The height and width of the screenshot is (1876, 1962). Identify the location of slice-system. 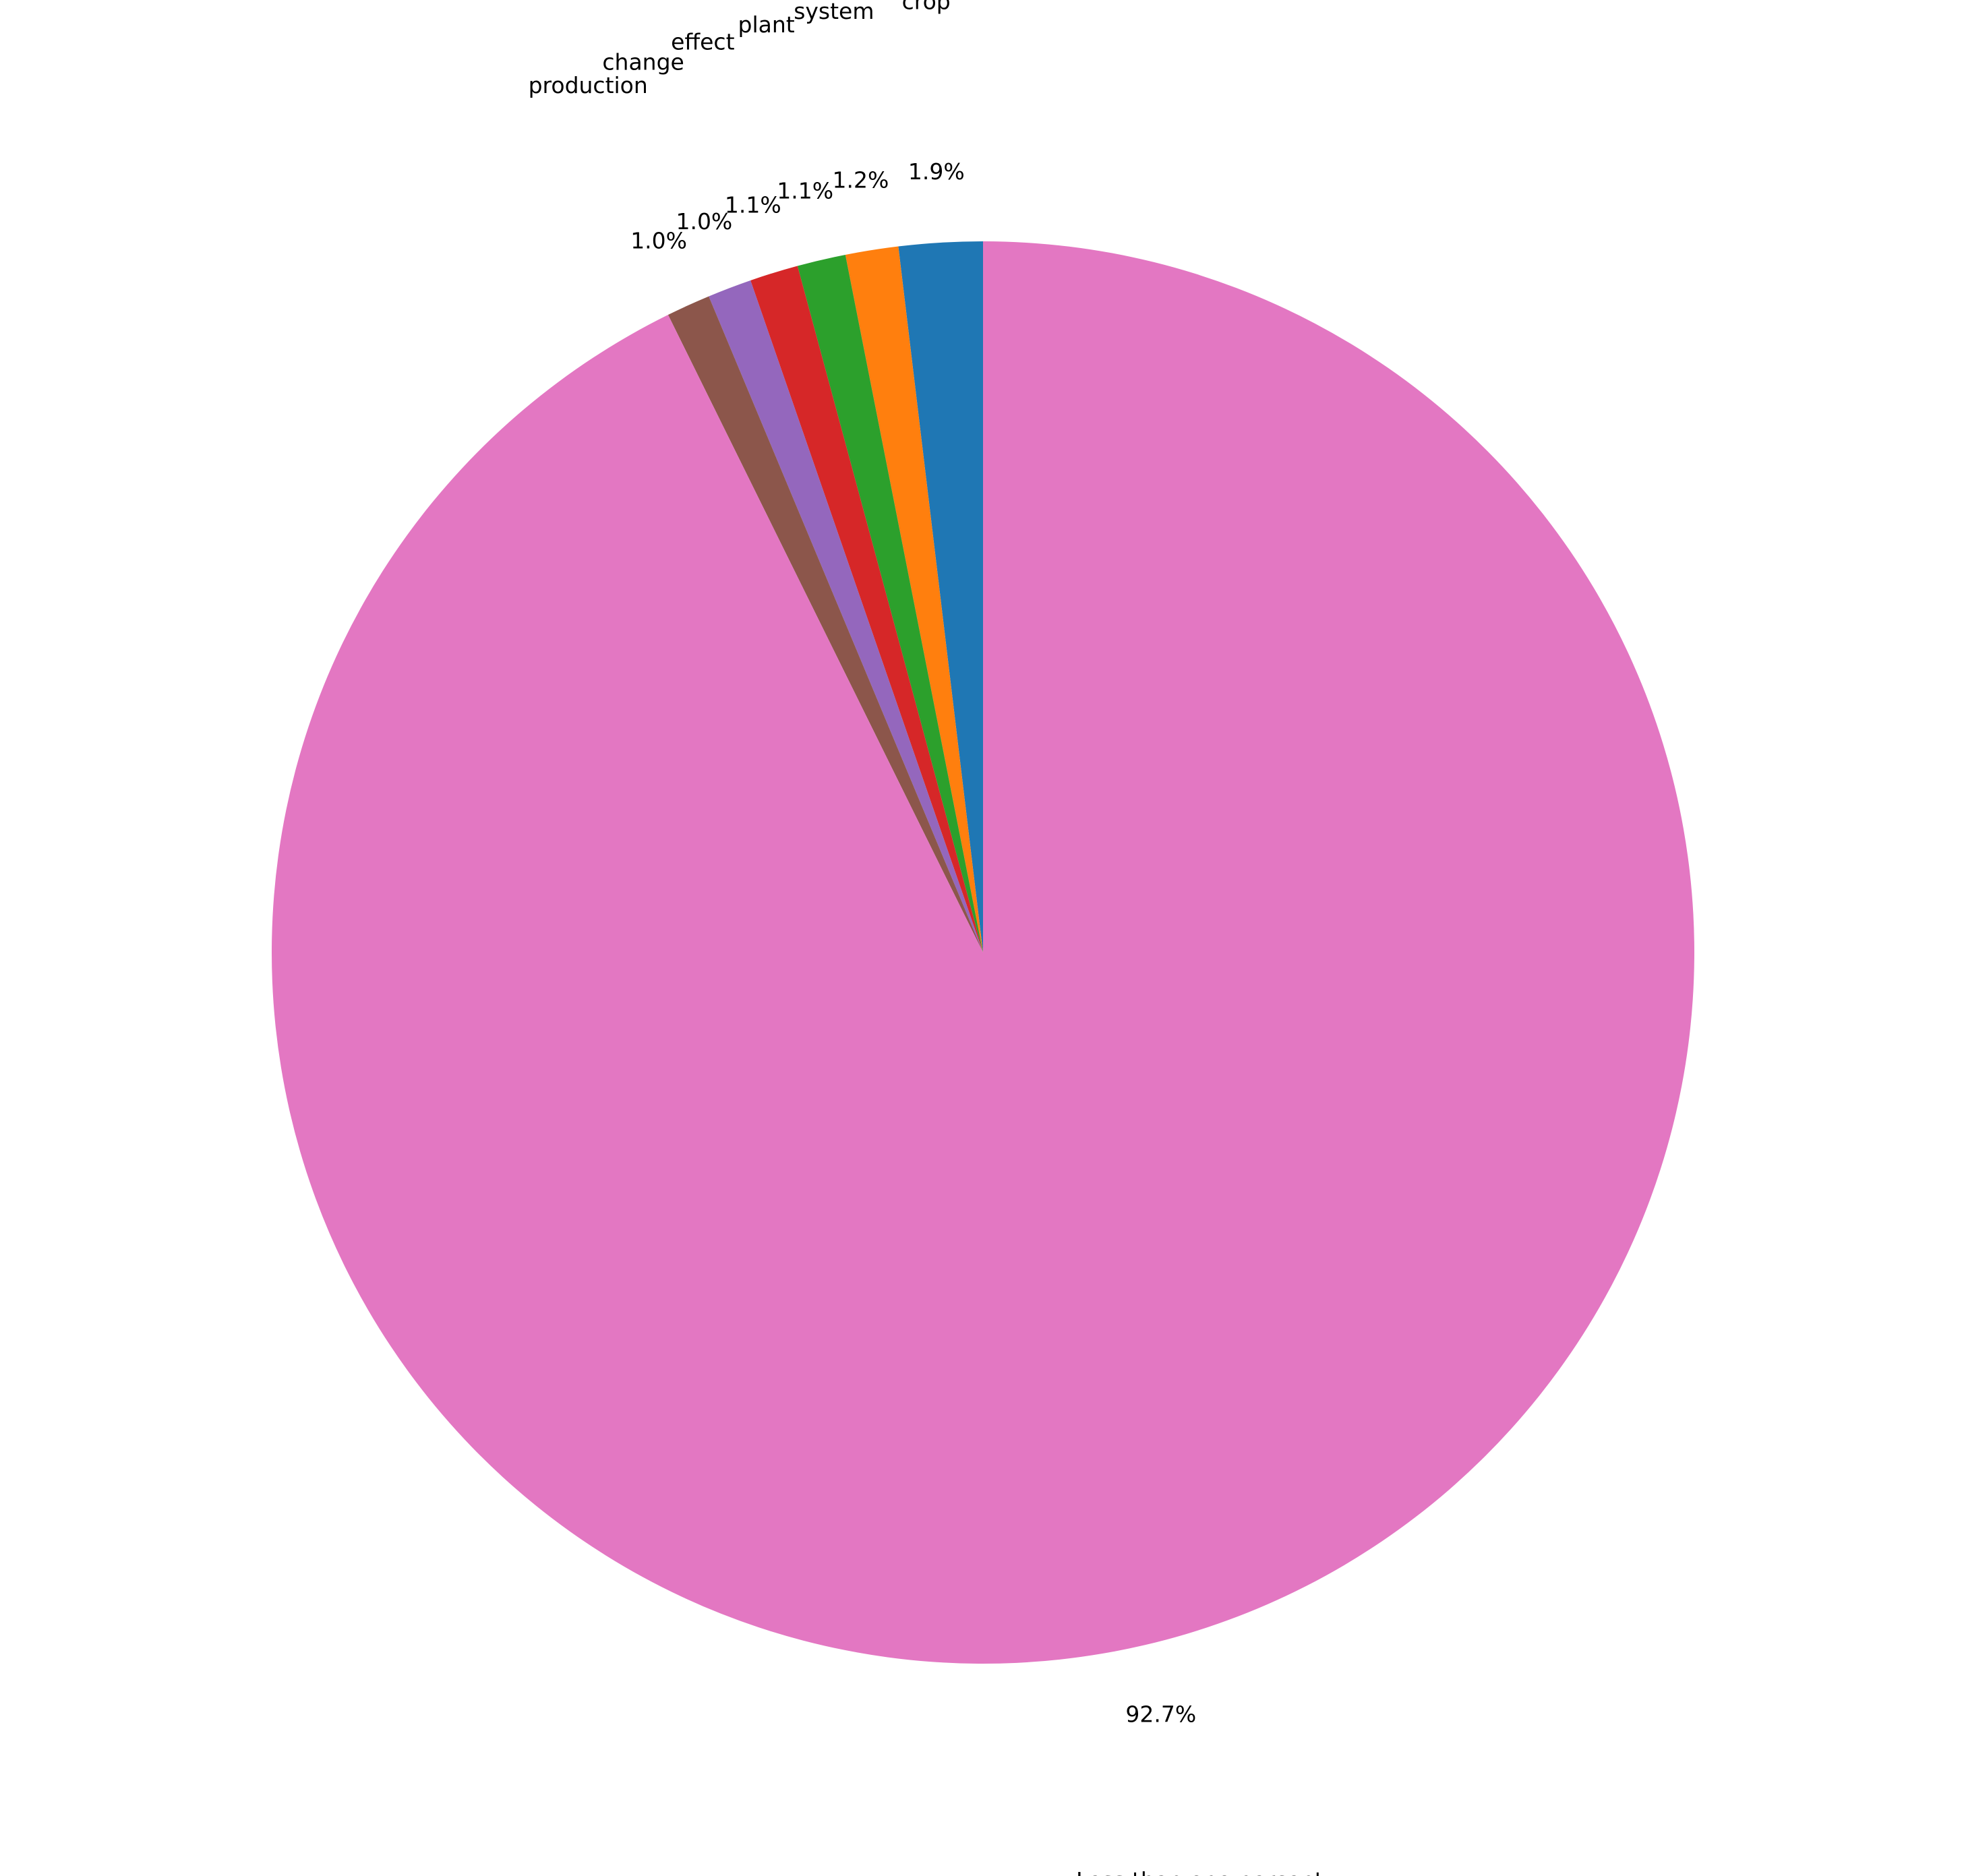
(914, 599).